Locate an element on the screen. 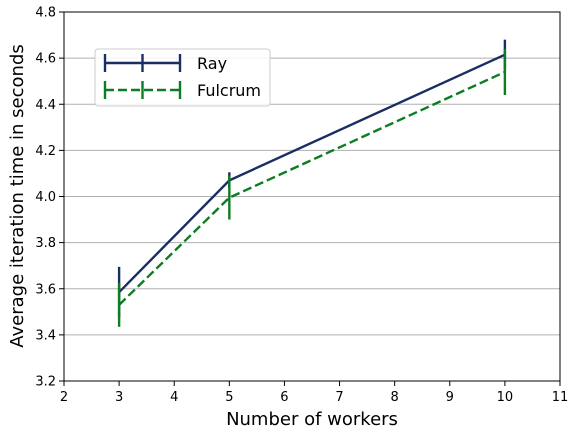 Image resolution: width=585 pixels, height=429 pixels. y-tick-label: 4.6 is located at coordinates (45, 59).